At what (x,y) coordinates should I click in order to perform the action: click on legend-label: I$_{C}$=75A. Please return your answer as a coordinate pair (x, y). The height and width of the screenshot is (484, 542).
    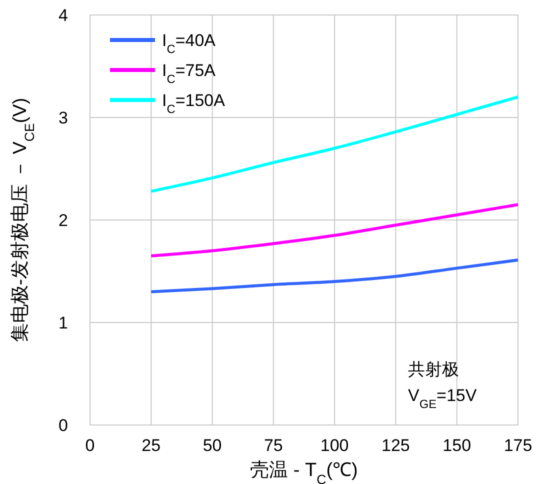
    Looking at the image, I should click on (189, 73).